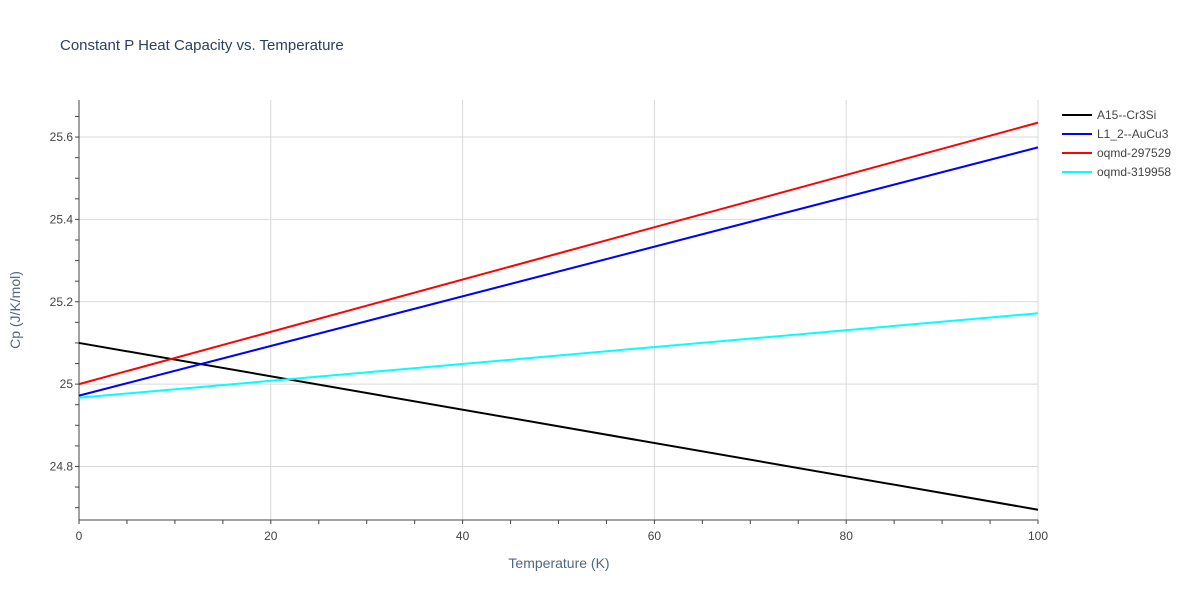 The width and height of the screenshot is (1200, 600). I want to click on x-tick-label: 60, so click(655, 536).